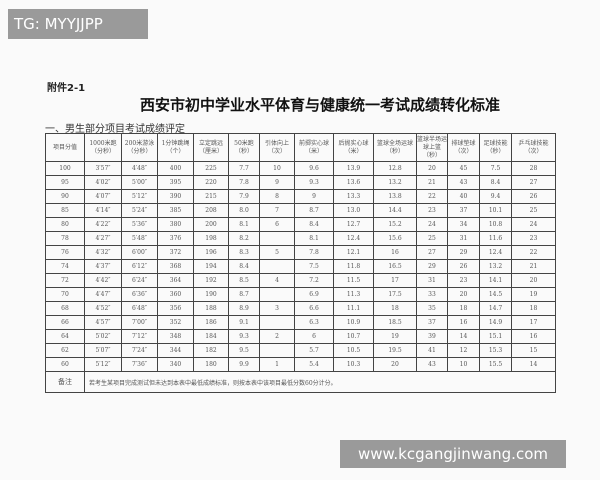 The width and height of the screenshot is (600, 480). I want to click on table-cell: 45, so click(463, 168).